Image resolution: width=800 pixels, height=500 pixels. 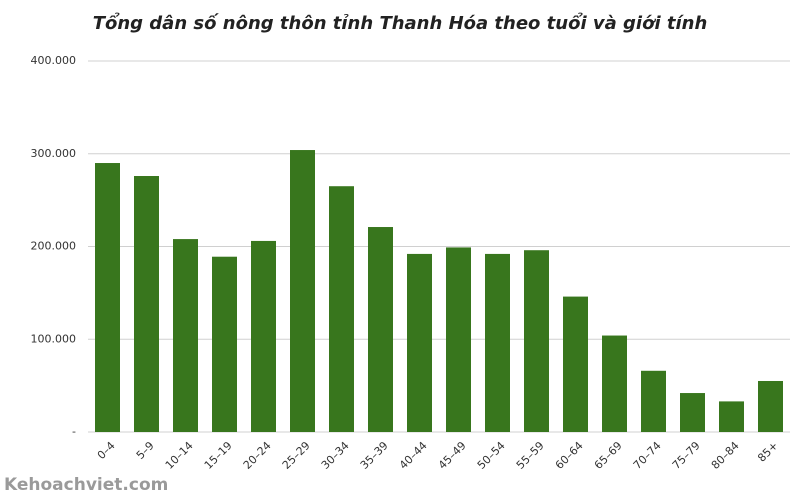 What do you see at coordinates (86, 485) in the screenshot?
I see `watermark: Kehoachviet.com` at bounding box center [86, 485].